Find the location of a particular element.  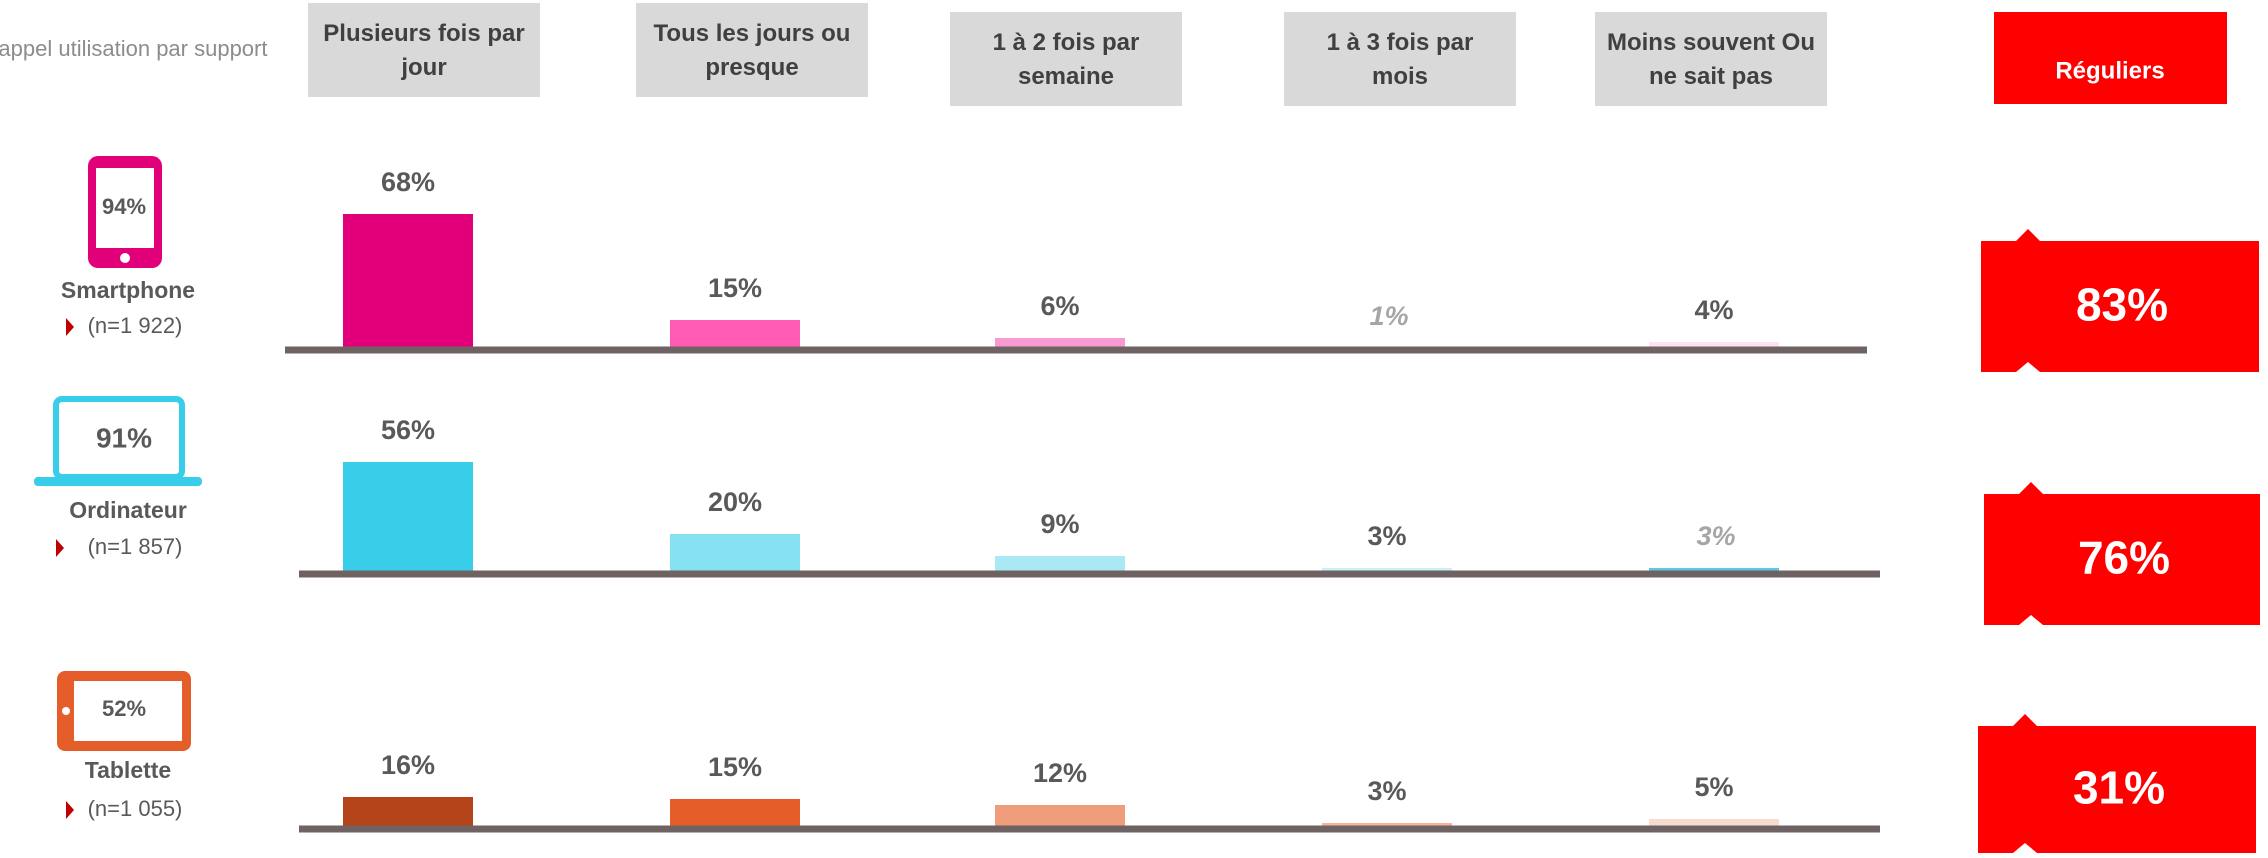

row-label: Rappel utilisation par support is located at coordinates (133, 48).